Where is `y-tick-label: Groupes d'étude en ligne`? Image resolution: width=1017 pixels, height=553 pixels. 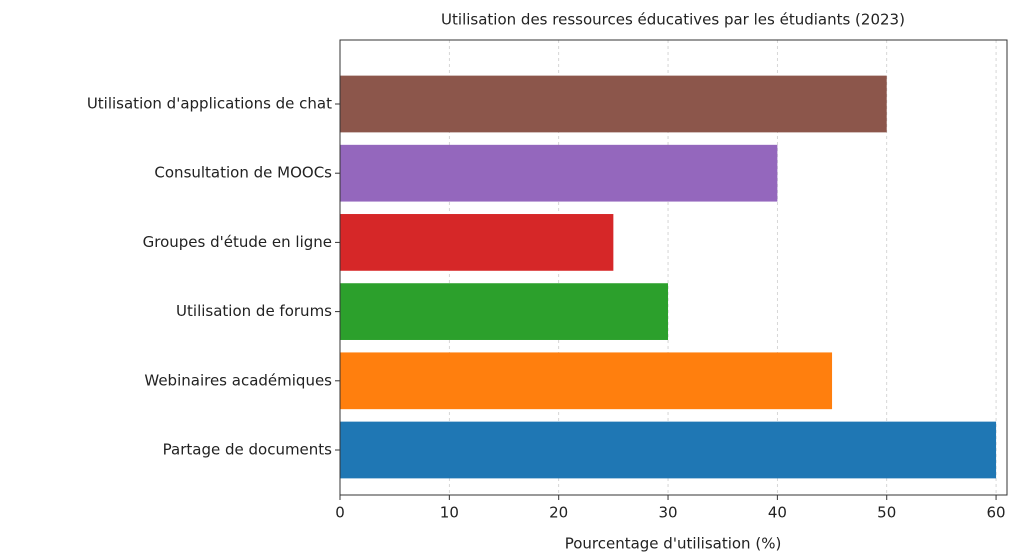 y-tick-label: Groupes d'étude en ligne is located at coordinates (237, 242).